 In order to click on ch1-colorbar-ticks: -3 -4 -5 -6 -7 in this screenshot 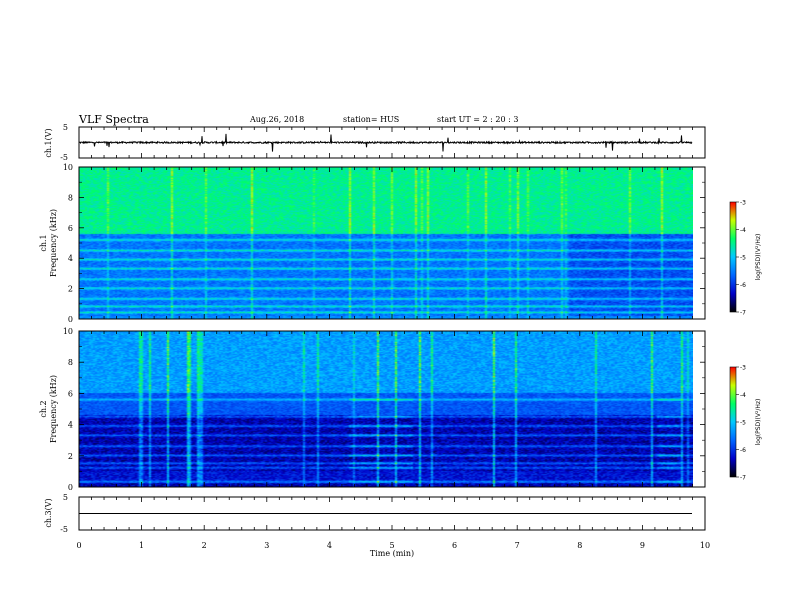, I will do `click(741, 258)`.